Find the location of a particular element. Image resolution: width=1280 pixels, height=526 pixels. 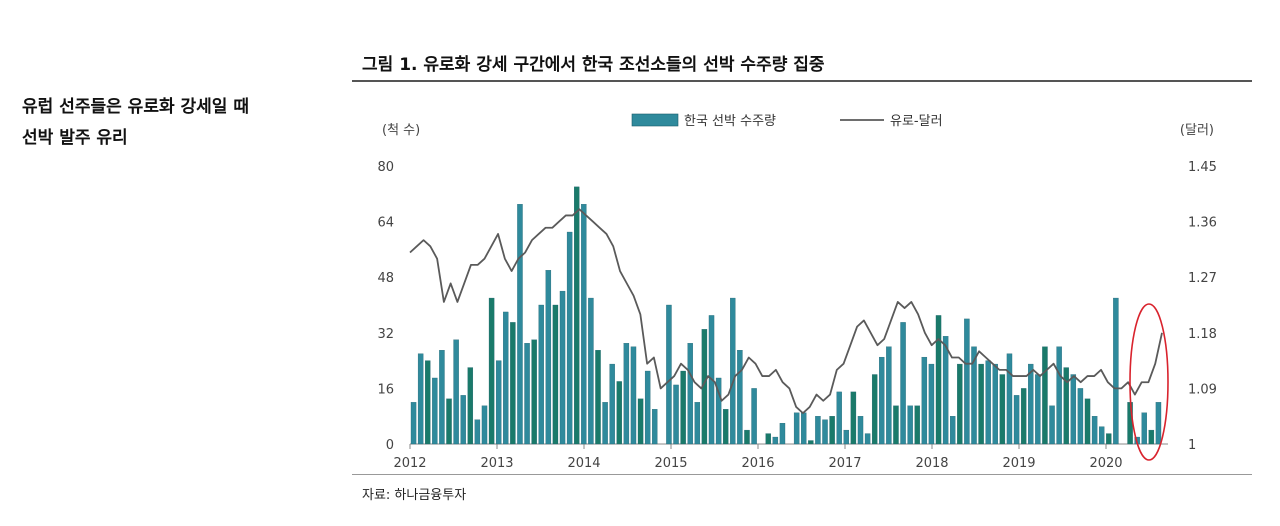

bottom-divider is located at coordinates (802, 474).